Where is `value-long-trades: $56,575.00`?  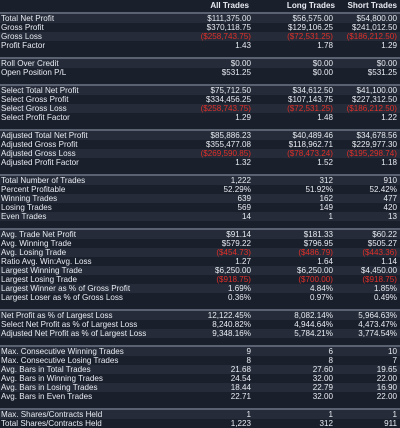 value-long-trades: $56,575.00 is located at coordinates (312, 18).